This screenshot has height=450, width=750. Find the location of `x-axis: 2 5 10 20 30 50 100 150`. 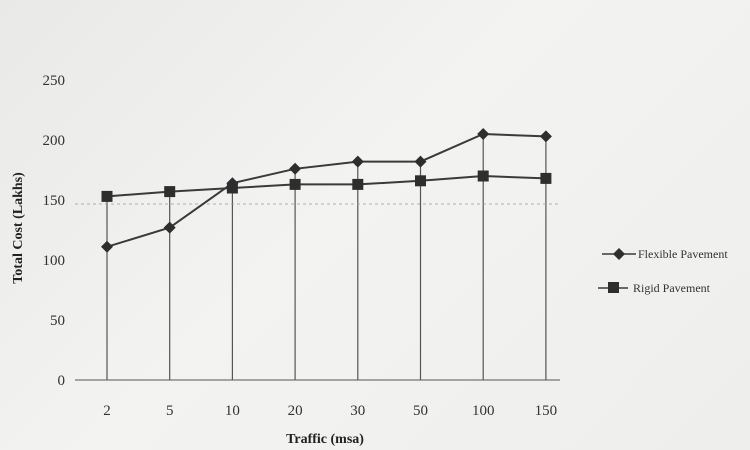

x-axis: 2 5 10 20 30 50 100 150 is located at coordinates (317, 399).